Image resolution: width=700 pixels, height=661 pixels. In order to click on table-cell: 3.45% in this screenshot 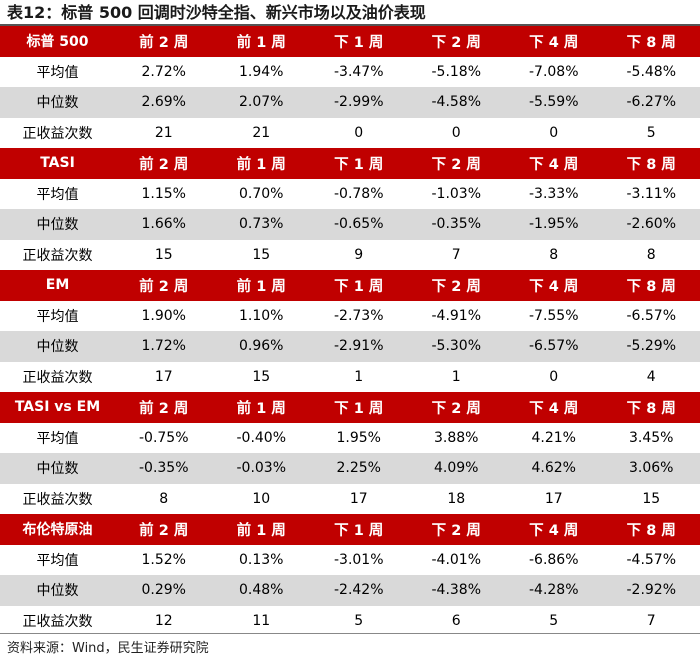, I will do `click(651, 437)`.